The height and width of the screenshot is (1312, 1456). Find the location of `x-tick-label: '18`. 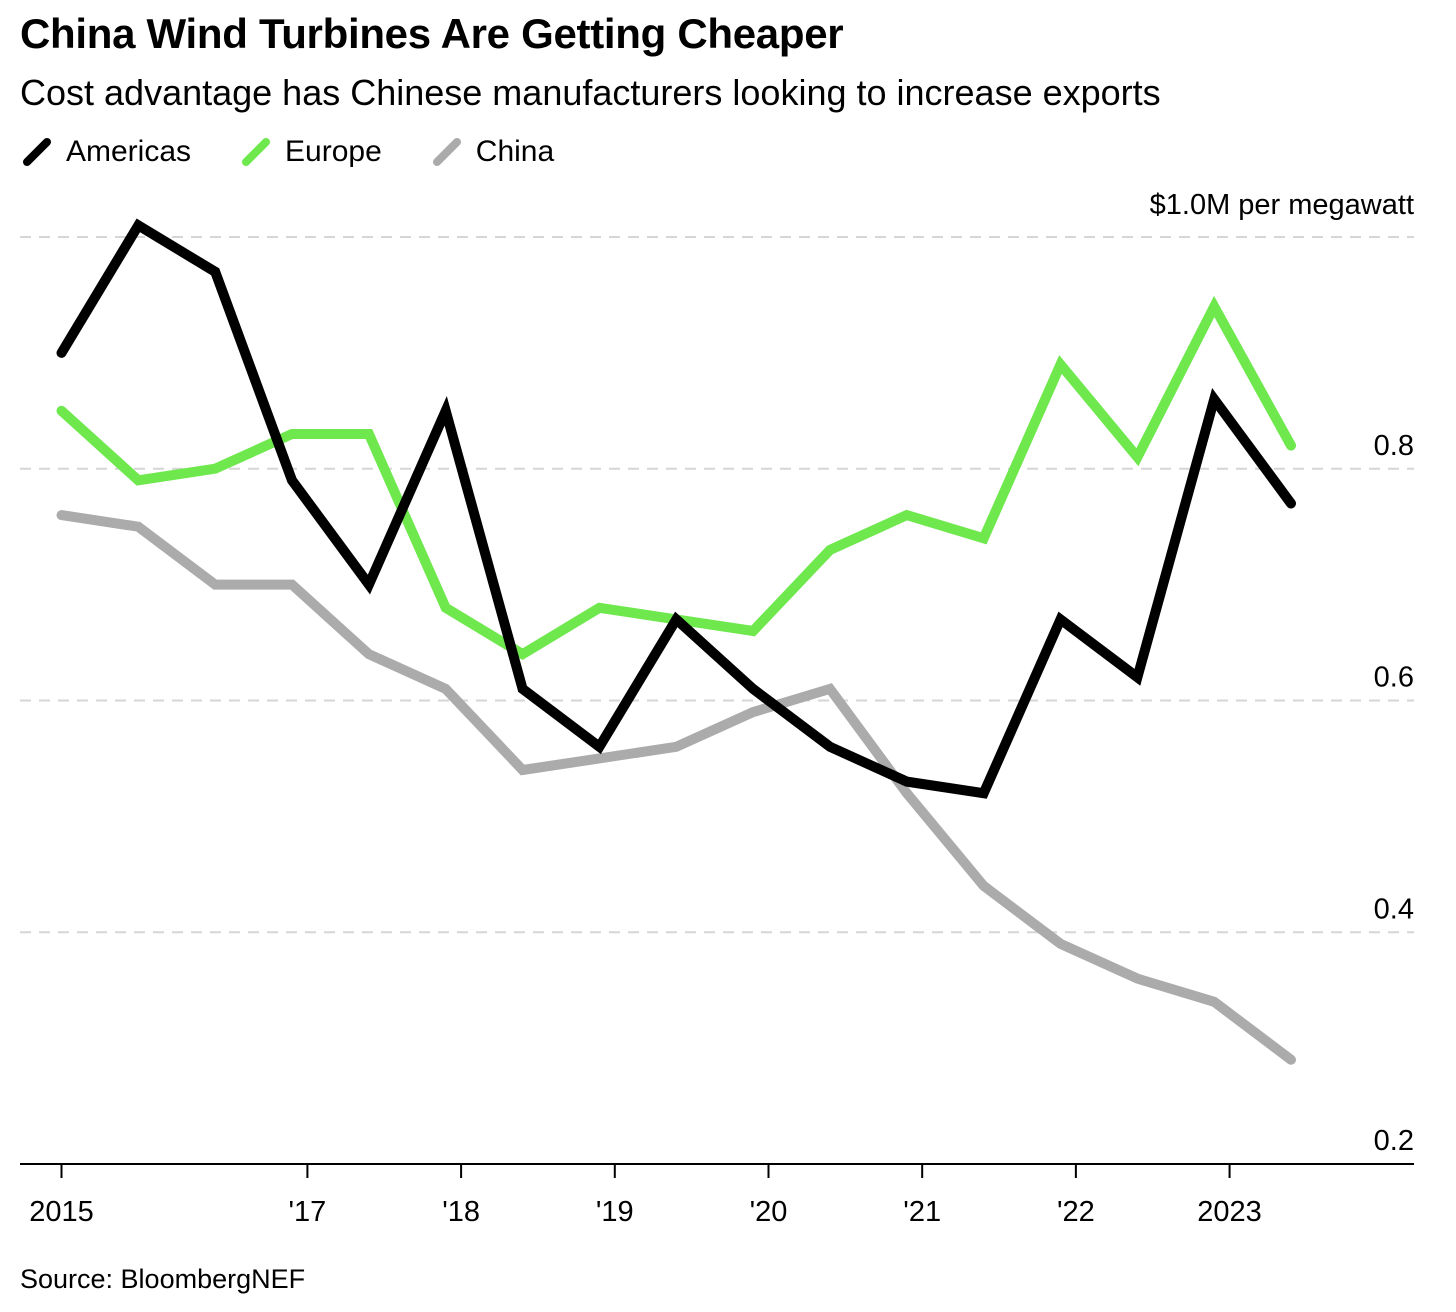

x-tick-label: '18 is located at coordinates (461, 1212).